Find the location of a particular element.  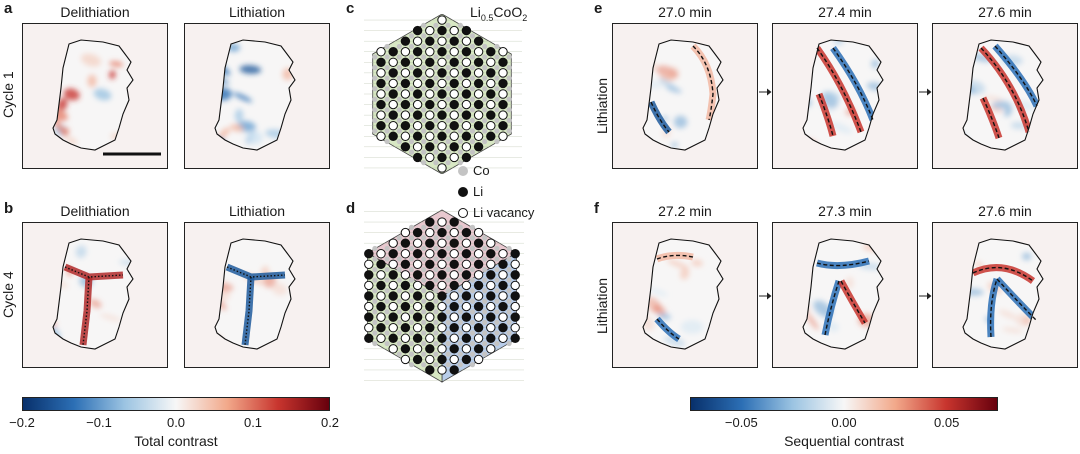

panel-b-title-delithiation: Delithiation is located at coordinates (95, 211).